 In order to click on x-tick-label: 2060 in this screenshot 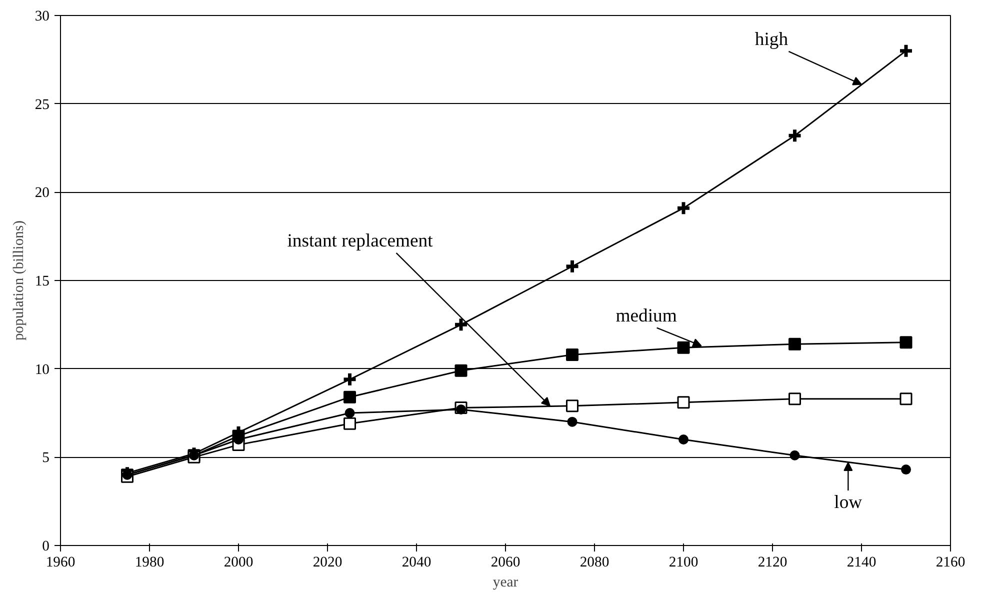, I will do `click(505, 562)`.